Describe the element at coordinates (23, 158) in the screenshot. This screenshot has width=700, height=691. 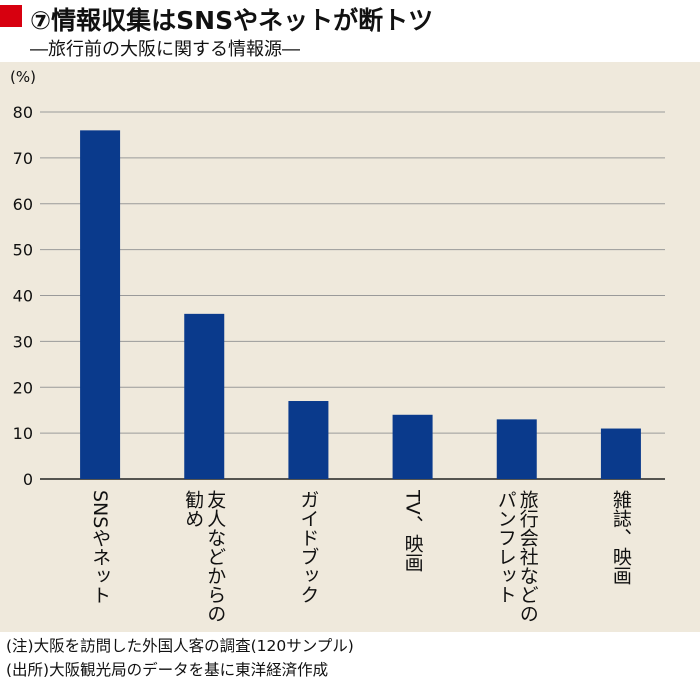
I see `y-tick-label: 70` at that location.